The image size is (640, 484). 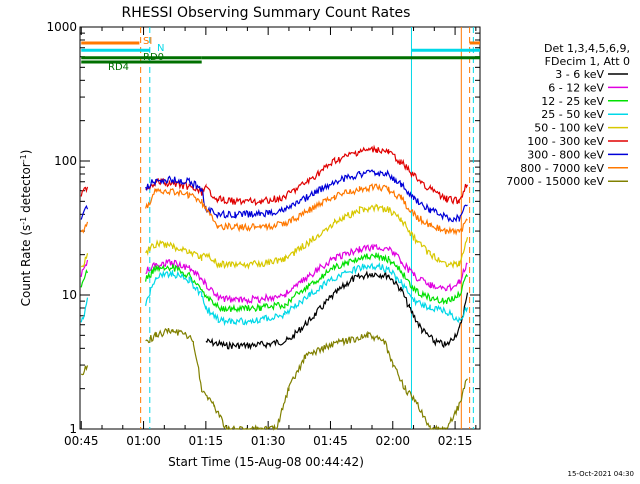 What do you see at coordinates (572, 101) in the screenshot?
I see `legend-entry-label: 12 - 25 keV` at bounding box center [572, 101].